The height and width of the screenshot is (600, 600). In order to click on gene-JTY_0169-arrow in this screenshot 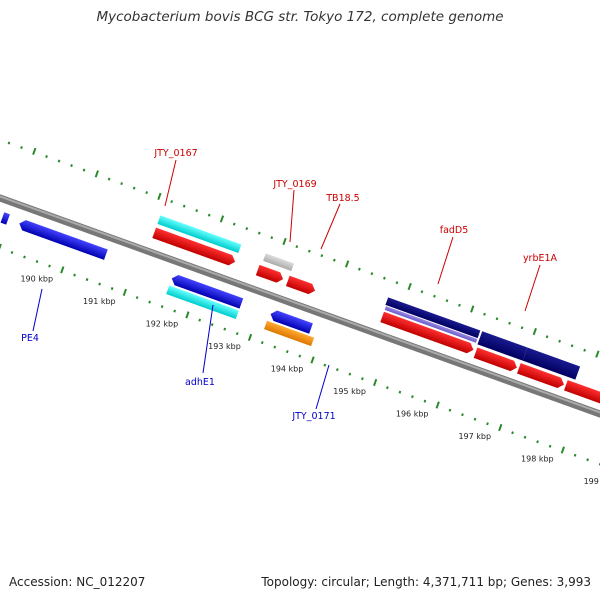, I will do `click(270, 274)`.